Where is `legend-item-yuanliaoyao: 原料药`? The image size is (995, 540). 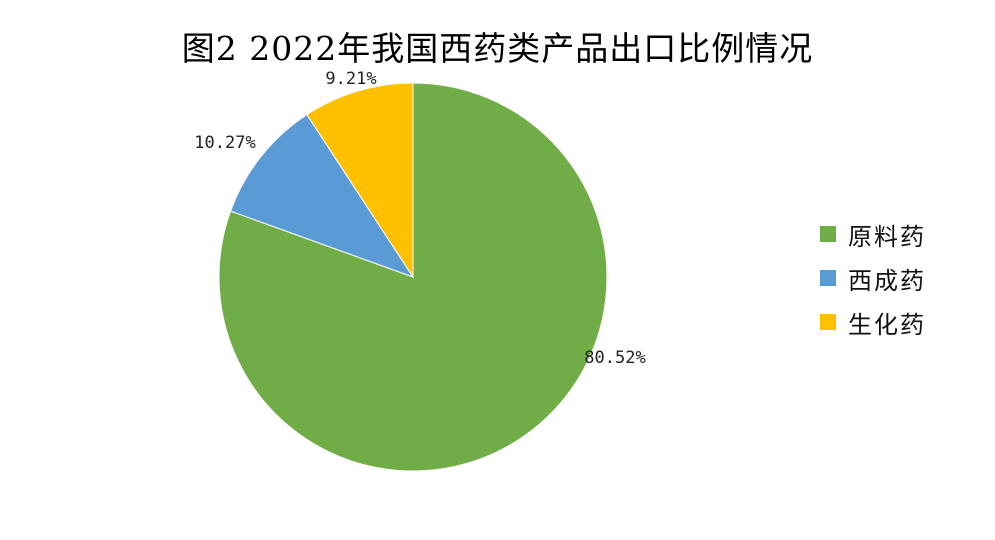
legend-item-yuanliaoyao: 原料药 is located at coordinates (873, 234).